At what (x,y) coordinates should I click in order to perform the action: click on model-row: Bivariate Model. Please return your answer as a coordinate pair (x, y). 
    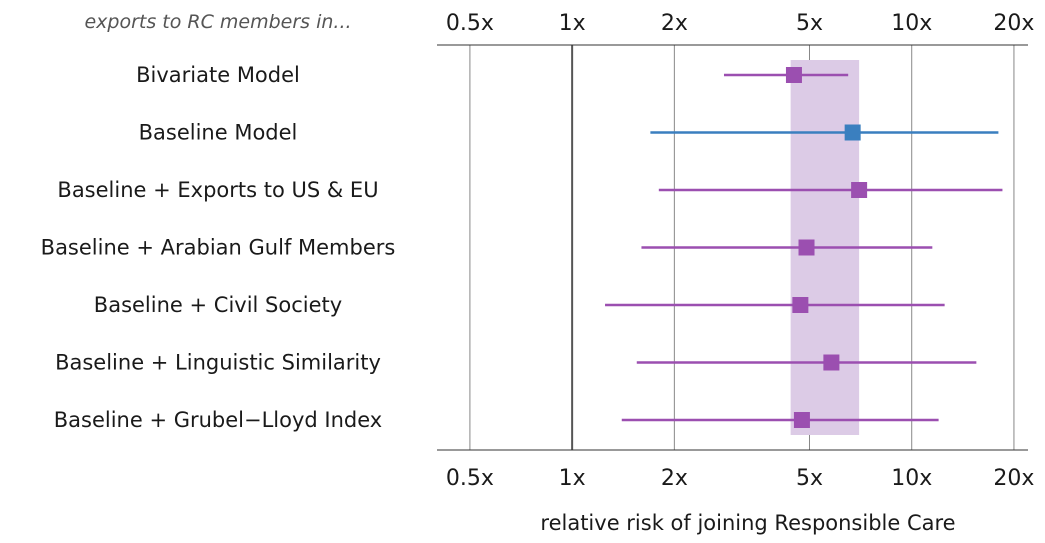
    Looking at the image, I should click on (492, 75).